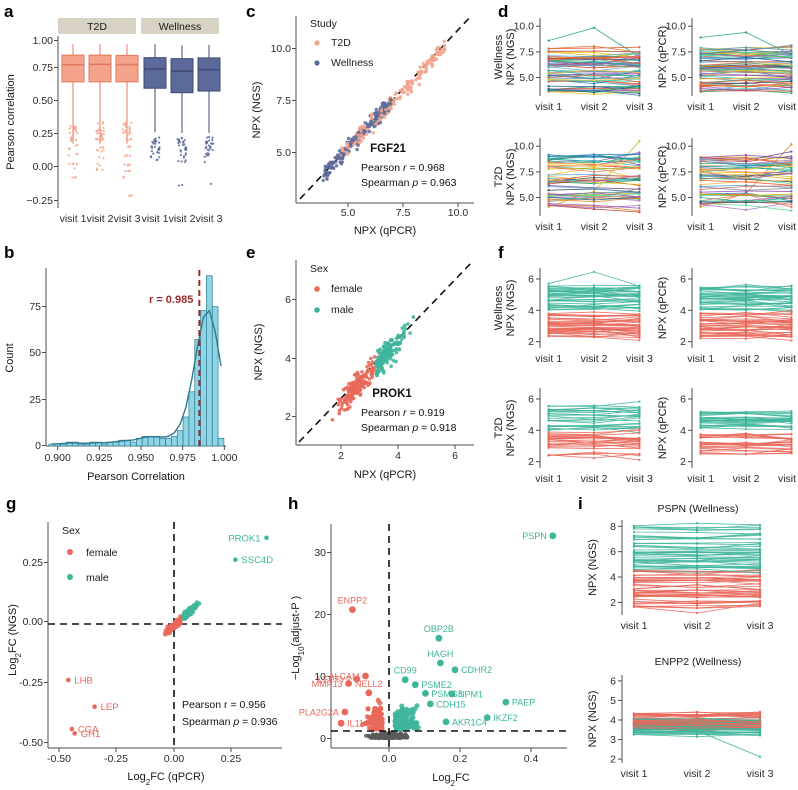  What do you see at coordinates (505, 718) in the screenshot?
I see `gene-label: IKZF2` at bounding box center [505, 718].